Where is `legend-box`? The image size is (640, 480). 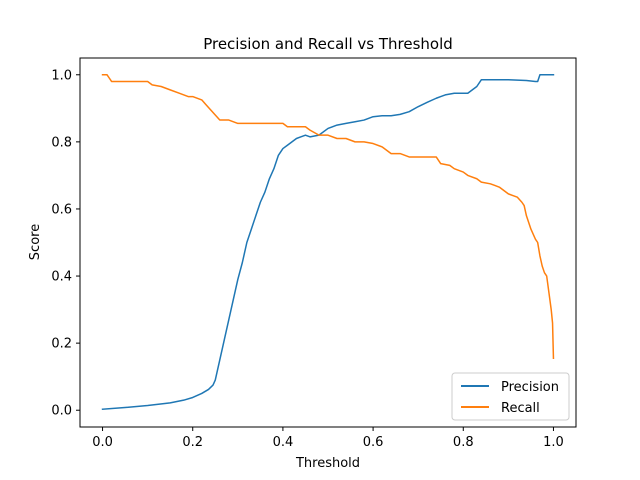
legend-box is located at coordinates (510, 396).